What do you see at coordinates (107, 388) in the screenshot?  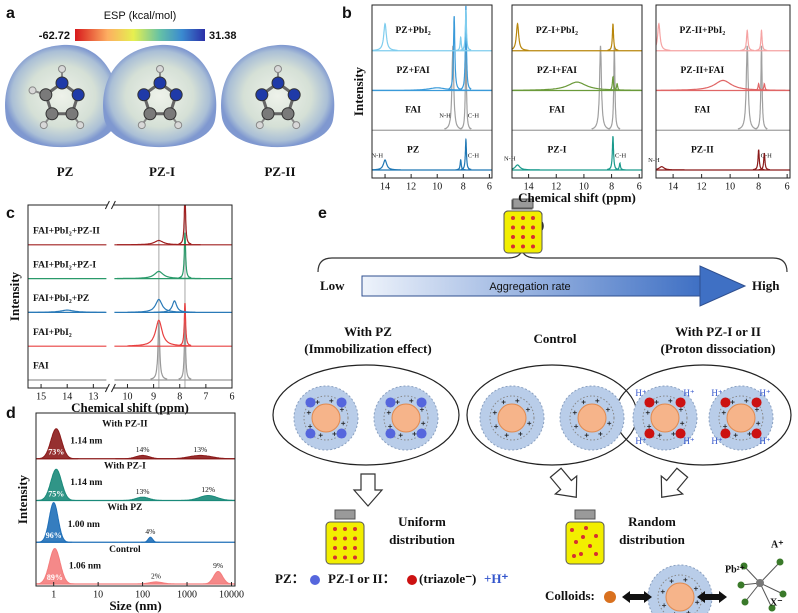 I see `axis-break` at bounding box center [107, 388].